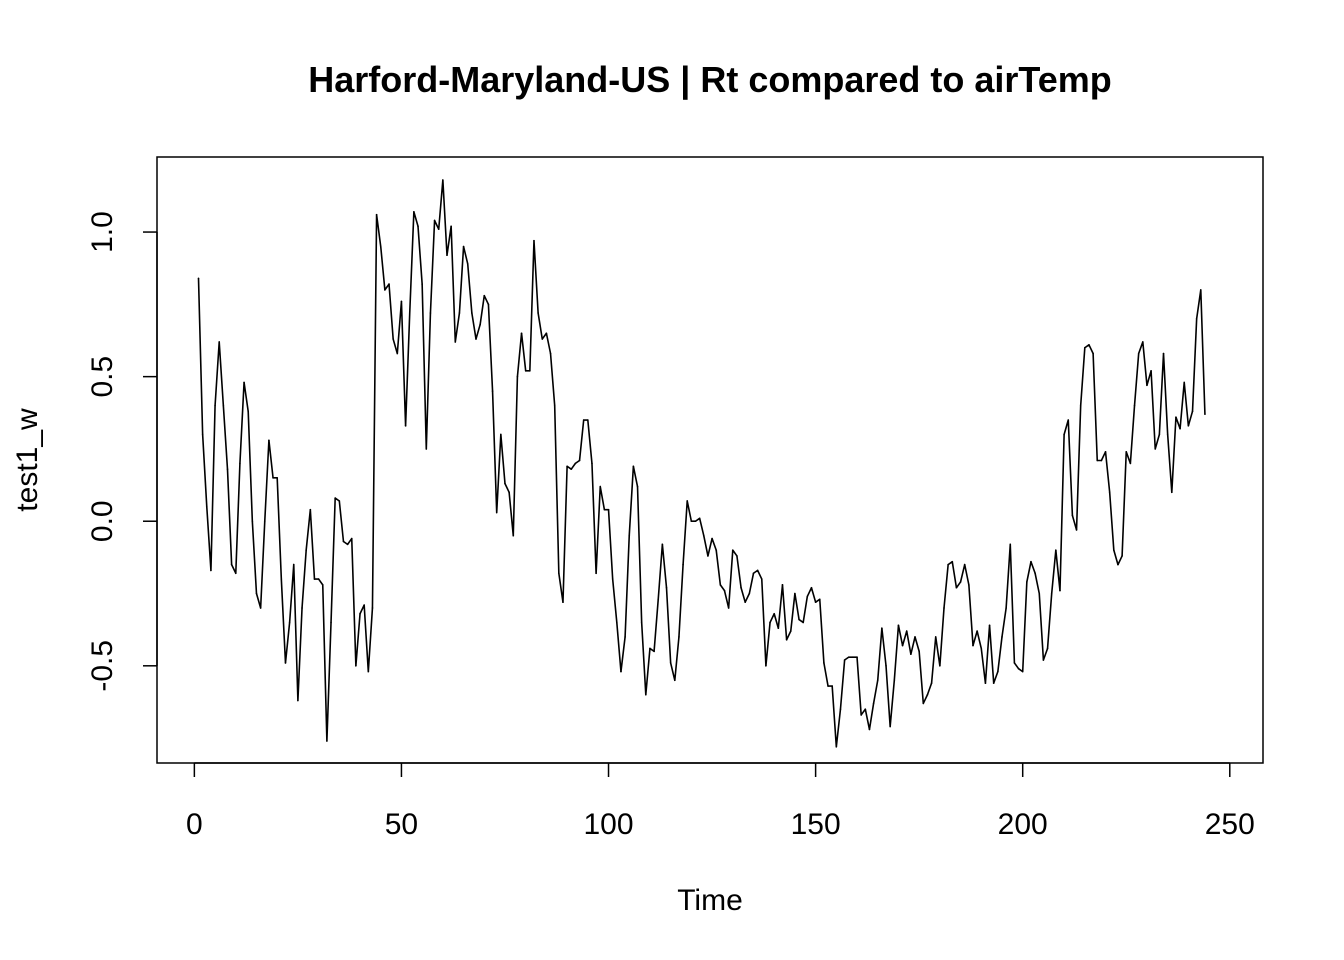 The height and width of the screenshot is (960, 1344). Describe the element at coordinates (710, 900) in the screenshot. I see `x-axis-label: Time` at that location.